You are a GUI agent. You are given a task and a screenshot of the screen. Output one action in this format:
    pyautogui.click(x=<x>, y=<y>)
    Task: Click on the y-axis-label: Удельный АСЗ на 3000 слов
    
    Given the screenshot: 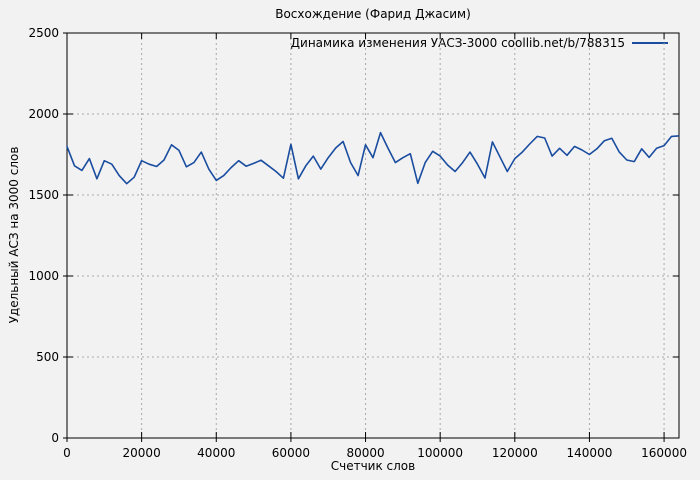 What is the action you would take?
    pyautogui.click(x=14, y=235)
    